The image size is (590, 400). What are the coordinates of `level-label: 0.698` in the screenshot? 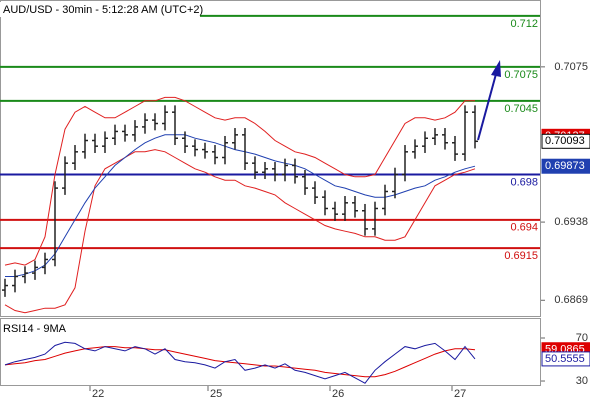 It's located at (524, 182).